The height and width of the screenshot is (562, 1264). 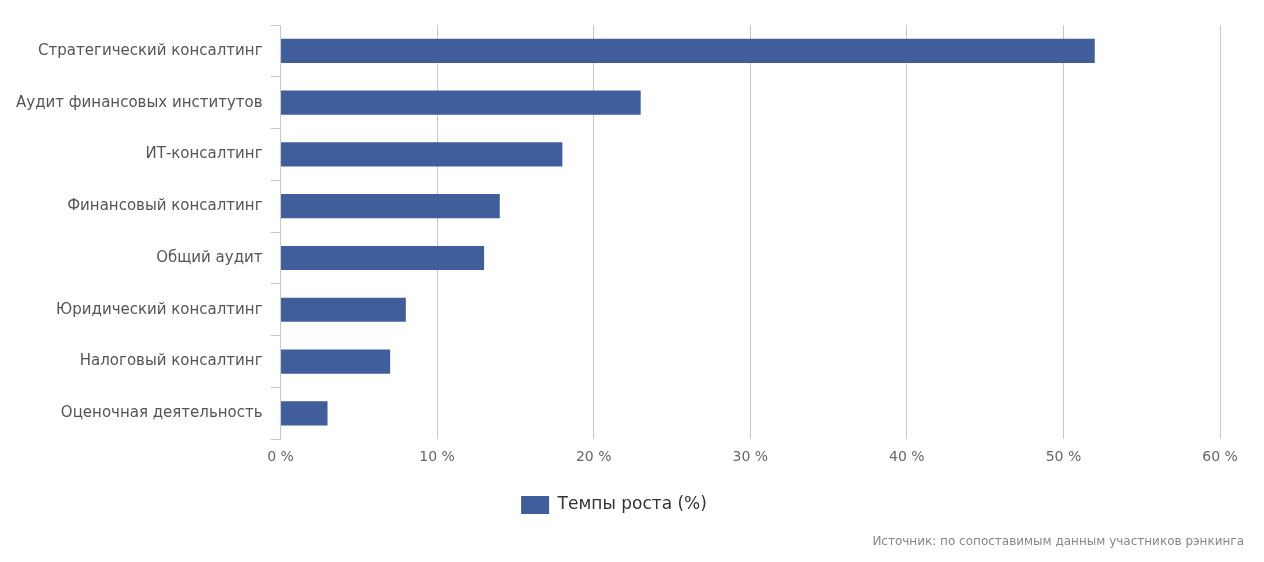 I want to click on x-tick-label: 20 %, so click(x=593, y=456).